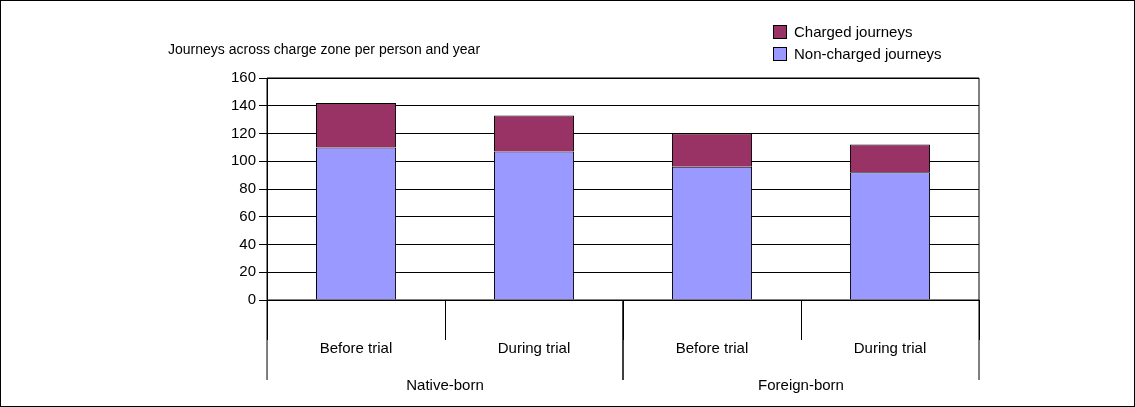 Image resolution: width=1135 pixels, height=407 pixels. I want to click on y-tick-label: 160, so click(244, 77).